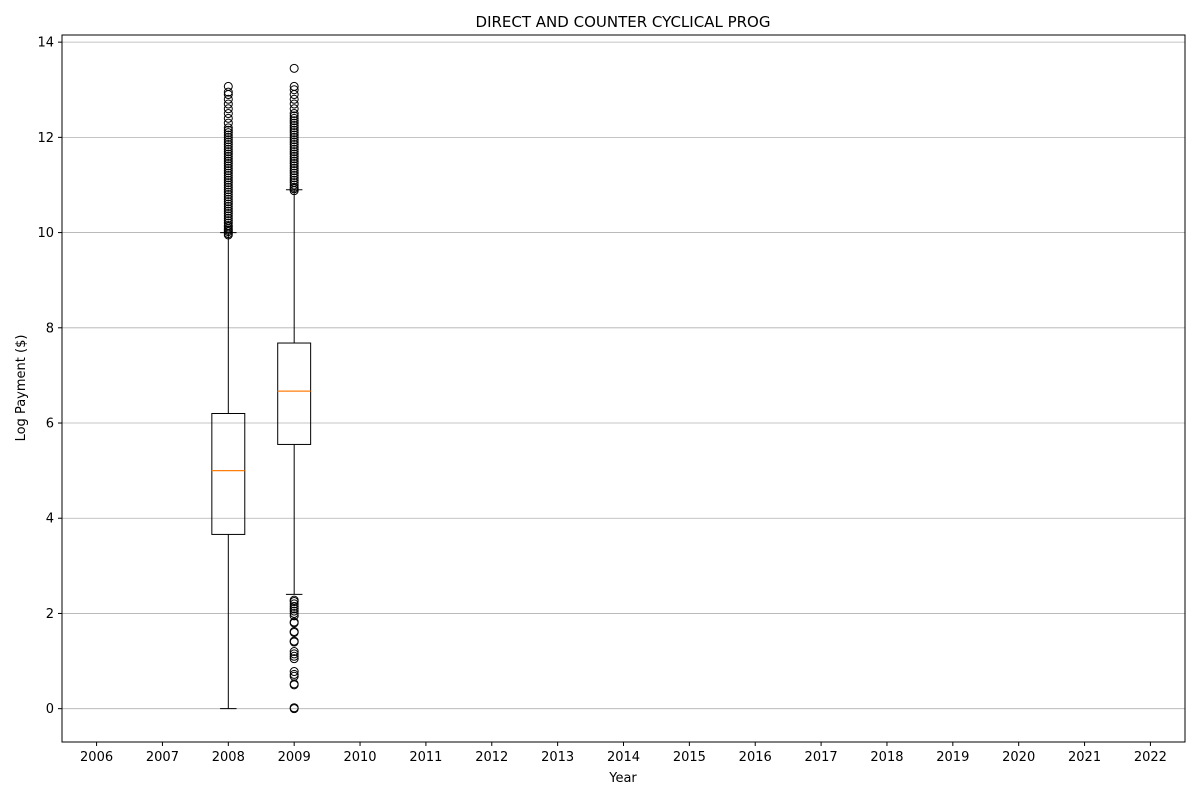 This screenshot has height=800, width=1200. Describe the element at coordinates (689, 757) in the screenshot. I see `x-tick-label: 2015` at that location.